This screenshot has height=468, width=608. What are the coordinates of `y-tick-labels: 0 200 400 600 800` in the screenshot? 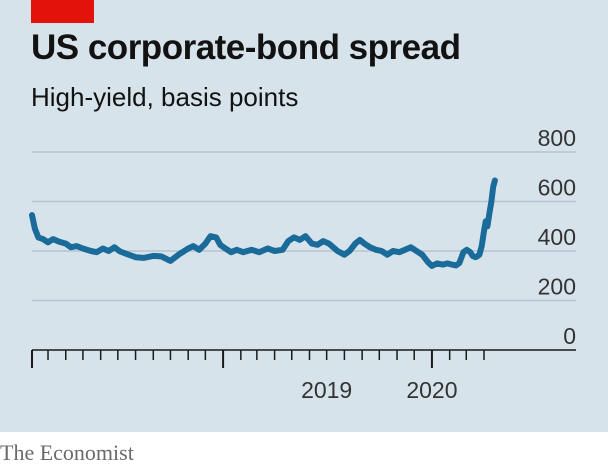 It's located at (557, 237).